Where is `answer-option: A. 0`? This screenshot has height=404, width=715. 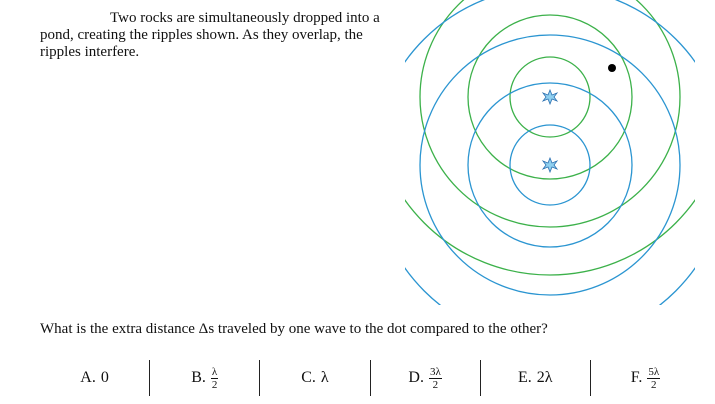 answer-option: A. 0 is located at coordinates (94, 378).